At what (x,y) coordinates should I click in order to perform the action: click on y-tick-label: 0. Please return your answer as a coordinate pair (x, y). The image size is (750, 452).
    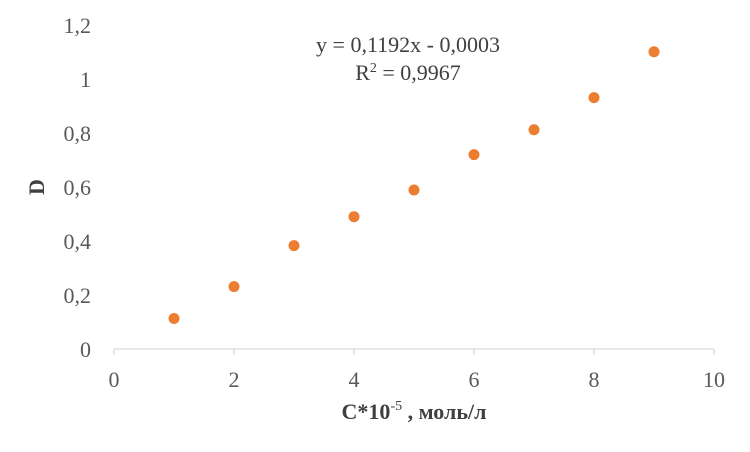
    Looking at the image, I should click on (85, 349).